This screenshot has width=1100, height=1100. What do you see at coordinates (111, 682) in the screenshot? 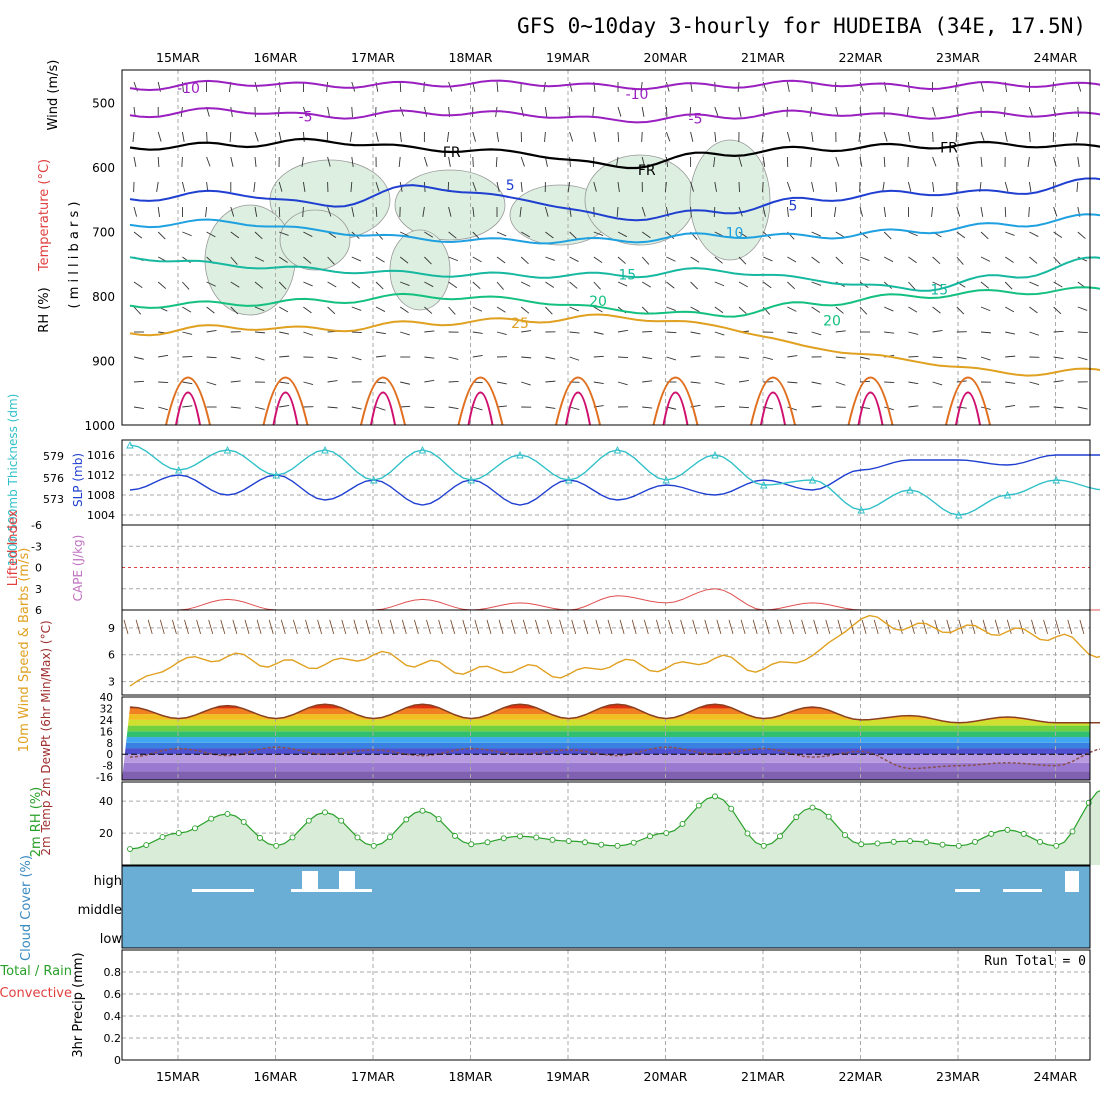
I see `wind-tick-3: 3` at bounding box center [111, 682].